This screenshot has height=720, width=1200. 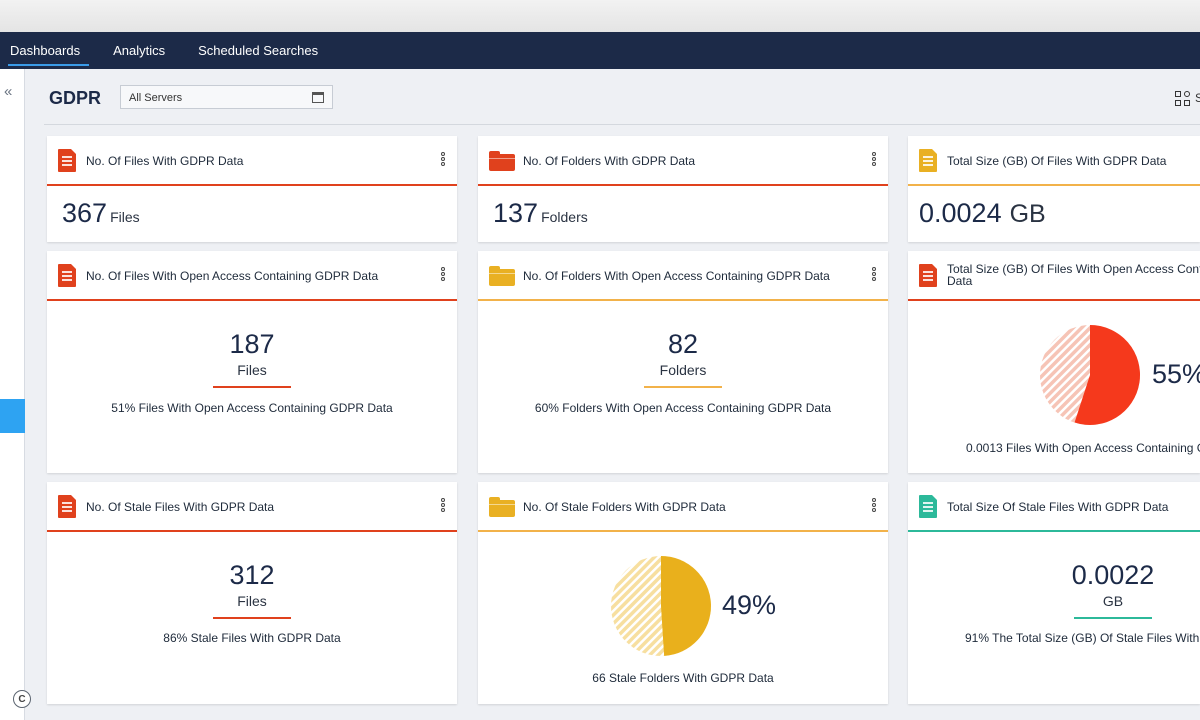 What do you see at coordinates (1057, 161) in the screenshot?
I see `card-title: Total Size (GB) Of Files With GDPR Data` at bounding box center [1057, 161].